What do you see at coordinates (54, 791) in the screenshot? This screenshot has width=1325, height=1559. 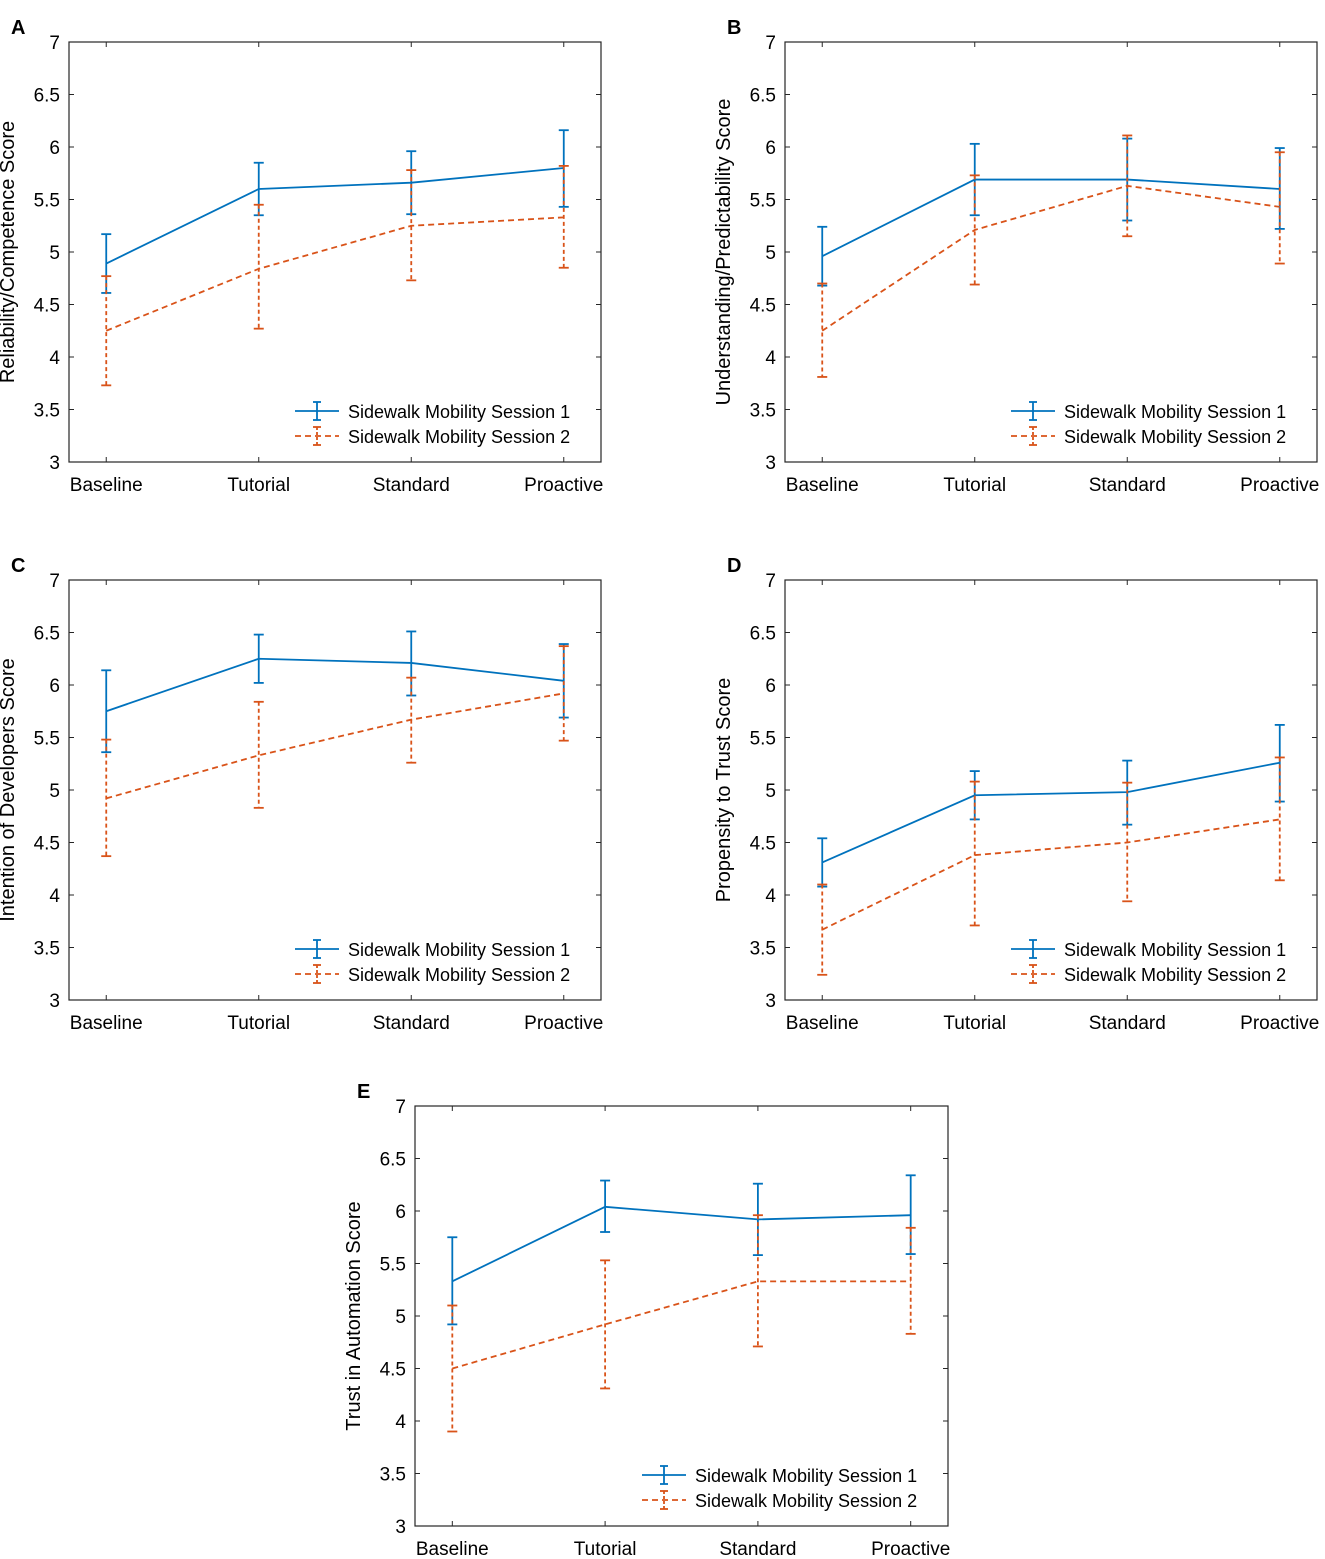 I see `y-tick-label: 5` at bounding box center [54, 791].